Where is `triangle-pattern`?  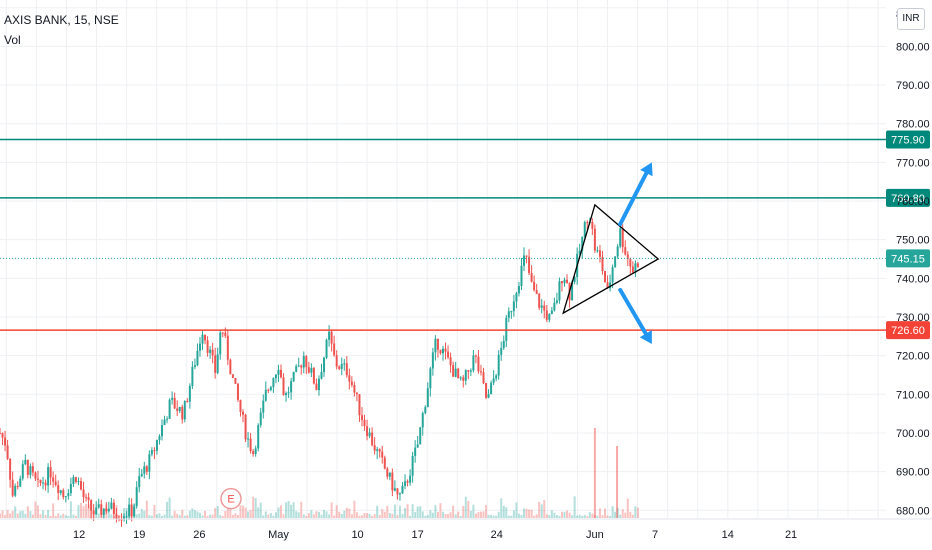
triangle-pattern is located at coordinates (611, 259).